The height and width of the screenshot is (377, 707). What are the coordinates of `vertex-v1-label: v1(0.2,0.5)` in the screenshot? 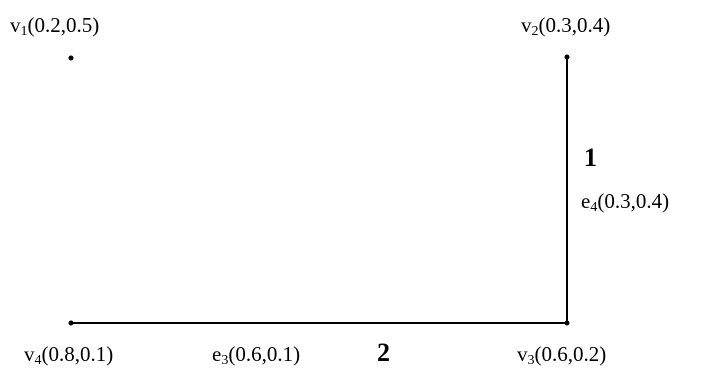 It's located at (55, 26).